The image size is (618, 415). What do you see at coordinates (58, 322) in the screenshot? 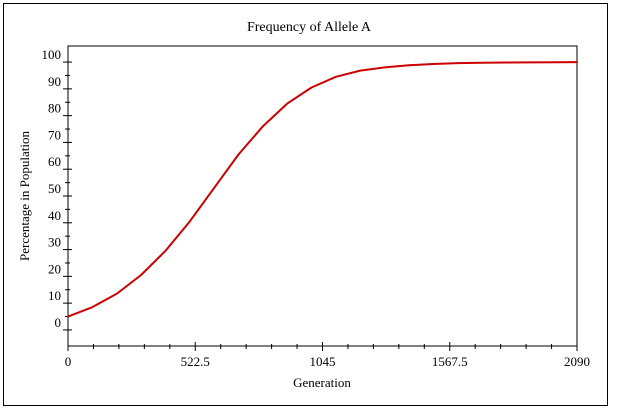
I see `y-tick-label: 0` at bounding box center [58, 322].